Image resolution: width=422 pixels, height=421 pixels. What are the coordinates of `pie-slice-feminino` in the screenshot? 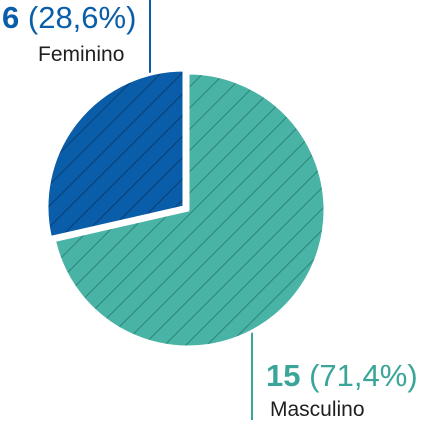 It's located at (115, 153).